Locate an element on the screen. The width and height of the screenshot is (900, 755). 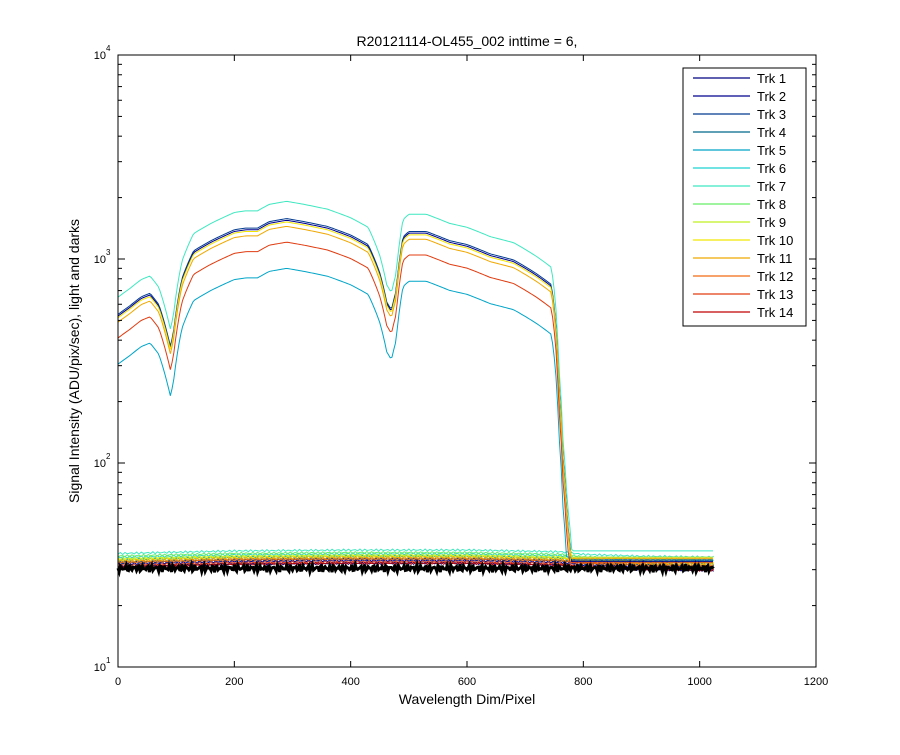
x-tick-label: 0 is located at coordinates (118, 682).